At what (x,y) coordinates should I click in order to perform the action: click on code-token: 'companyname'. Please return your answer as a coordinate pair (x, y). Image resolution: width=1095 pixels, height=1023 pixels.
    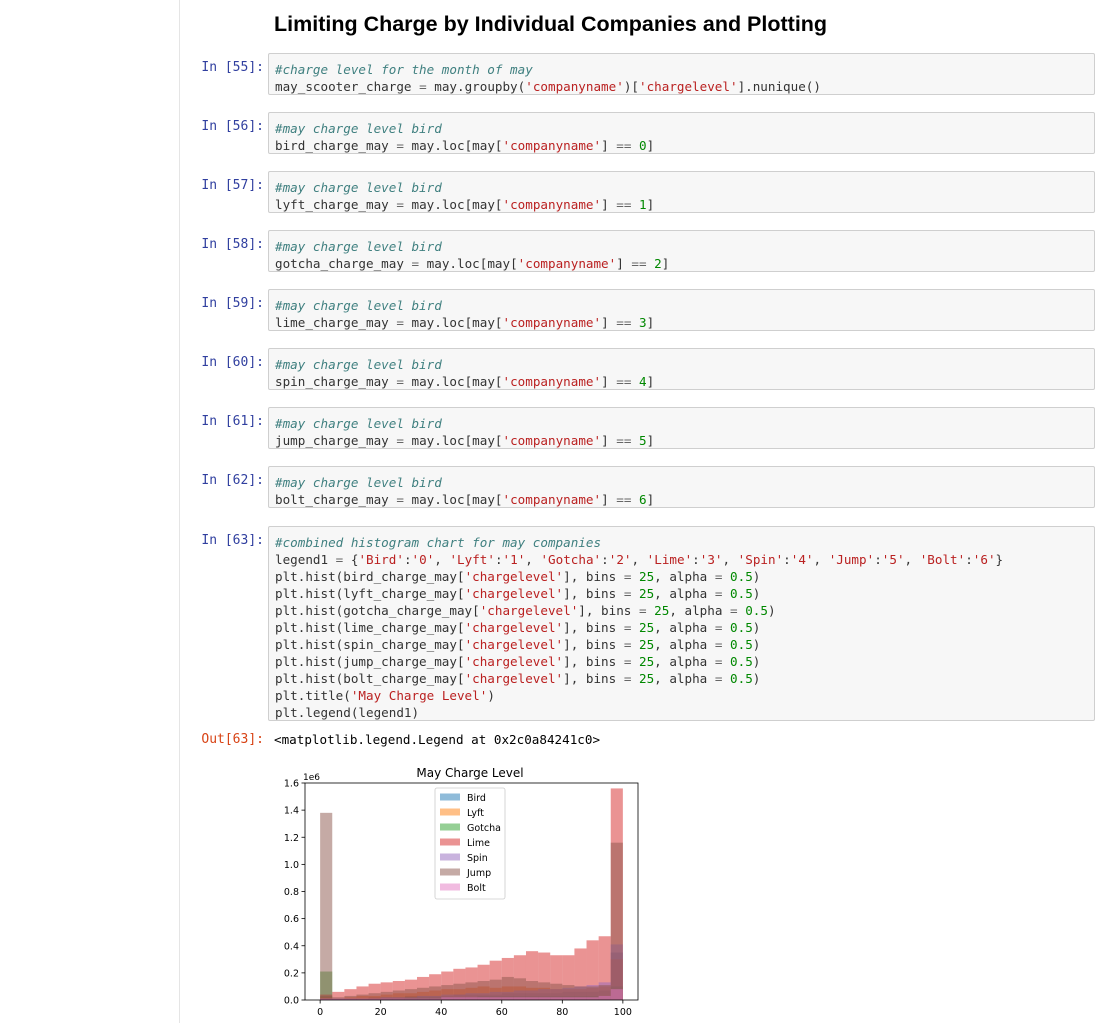
    Looking at the image, I should click on (552, 322).